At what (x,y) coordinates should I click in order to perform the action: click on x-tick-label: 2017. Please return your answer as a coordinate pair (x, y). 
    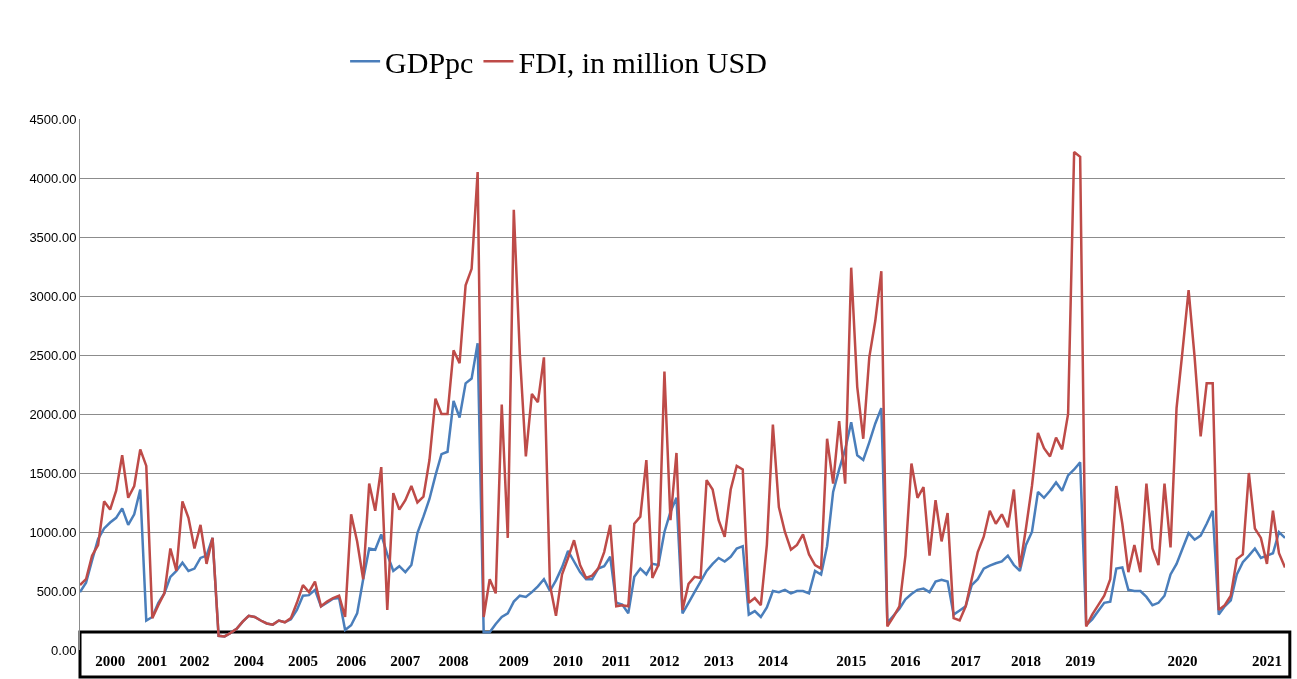
    Looking at the image, I should click on (966, 661).